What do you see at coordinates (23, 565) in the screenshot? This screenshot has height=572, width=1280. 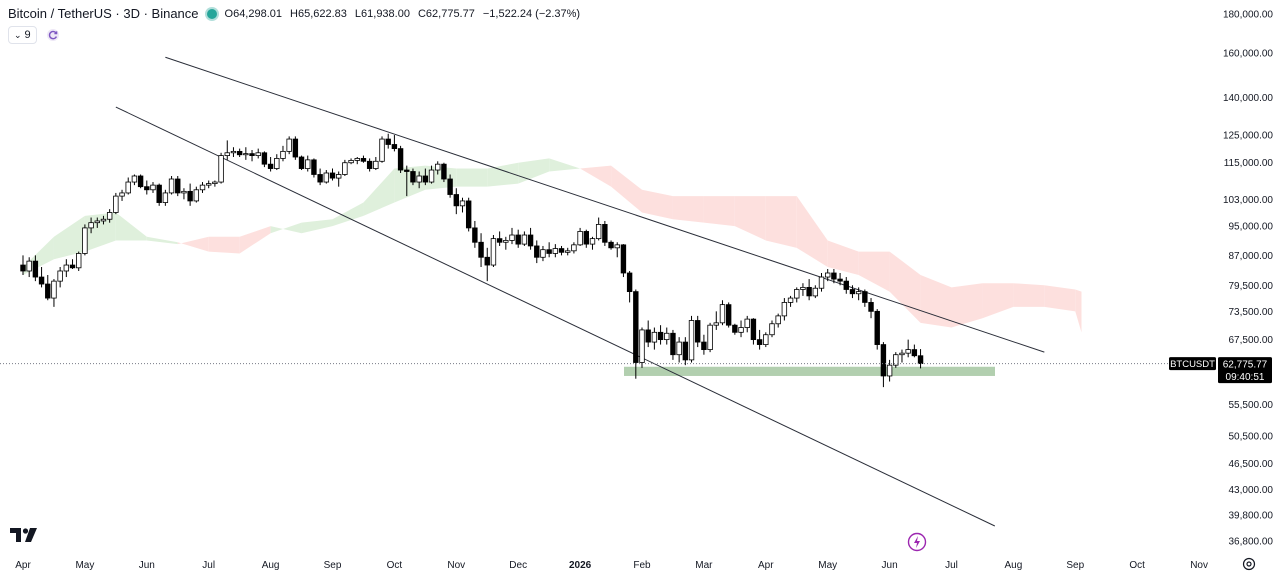 I see `time-tick-label: Apr` at bounding box center [23, 565].